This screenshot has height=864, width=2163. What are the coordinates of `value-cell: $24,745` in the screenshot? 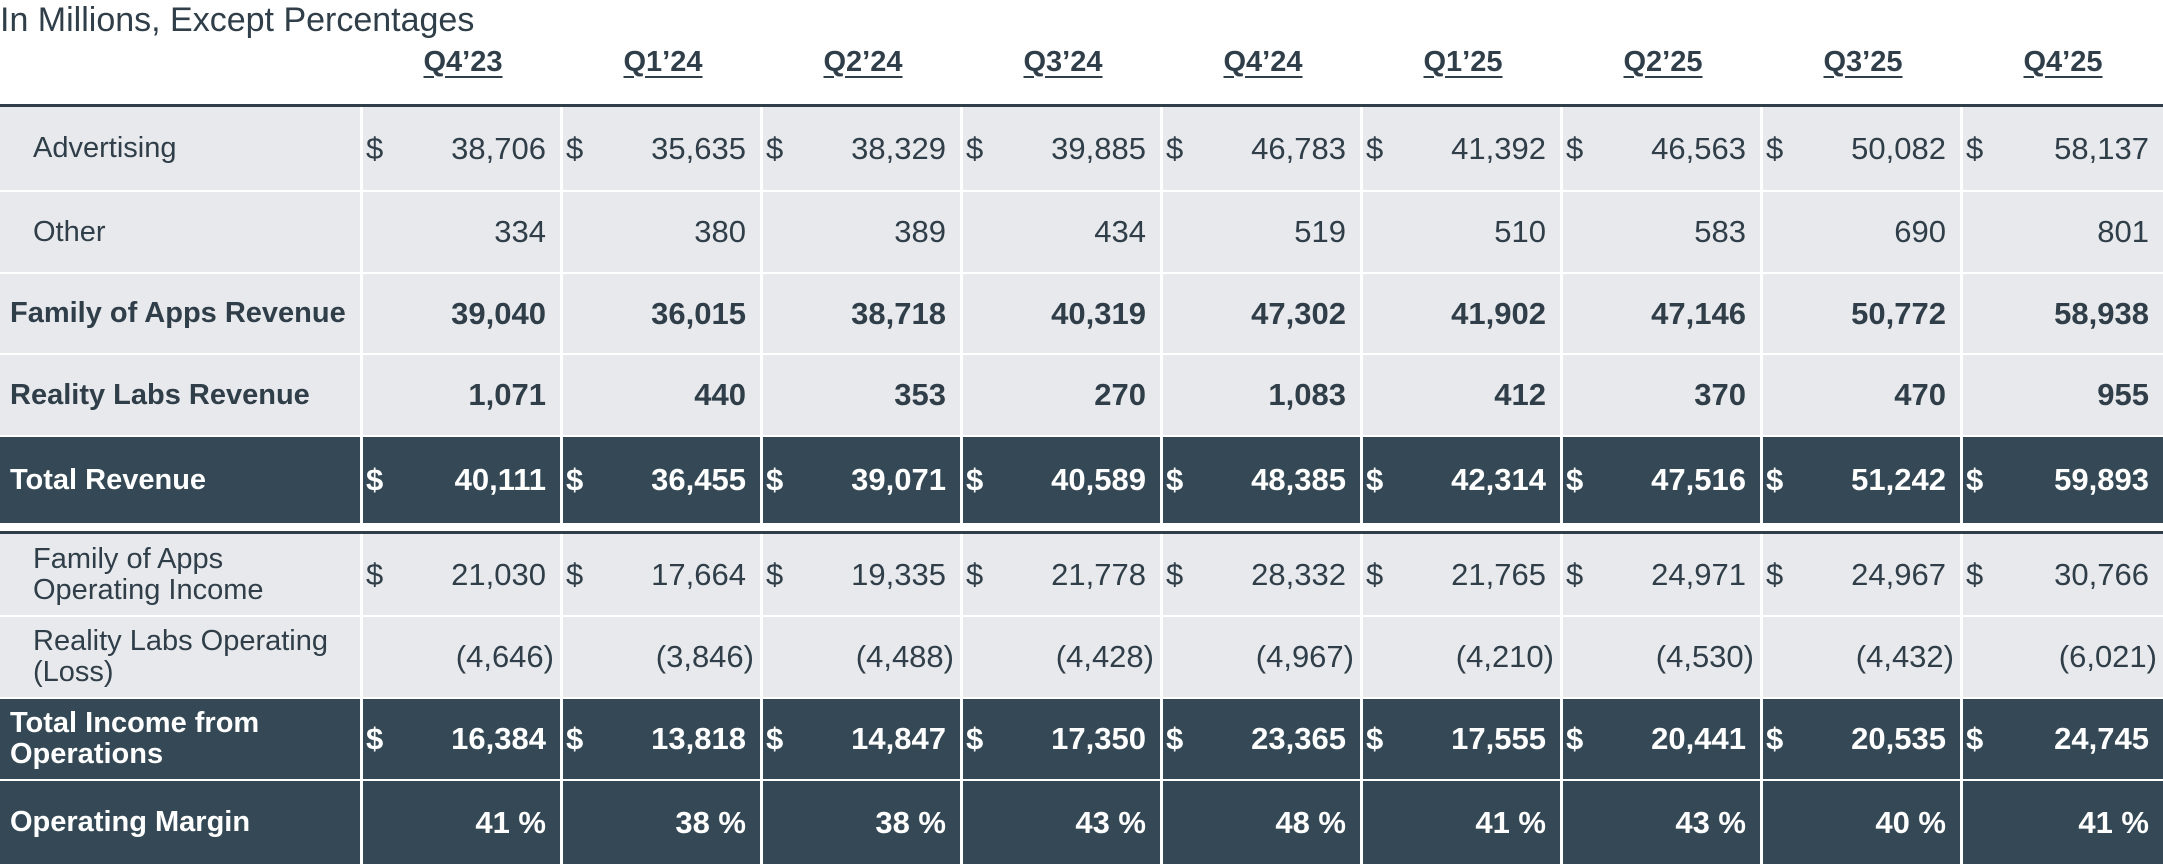 It's located at (2063, 739).